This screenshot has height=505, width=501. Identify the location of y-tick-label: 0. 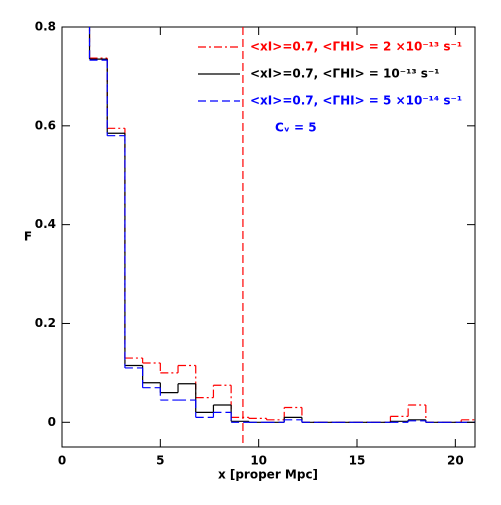
(52, 422).